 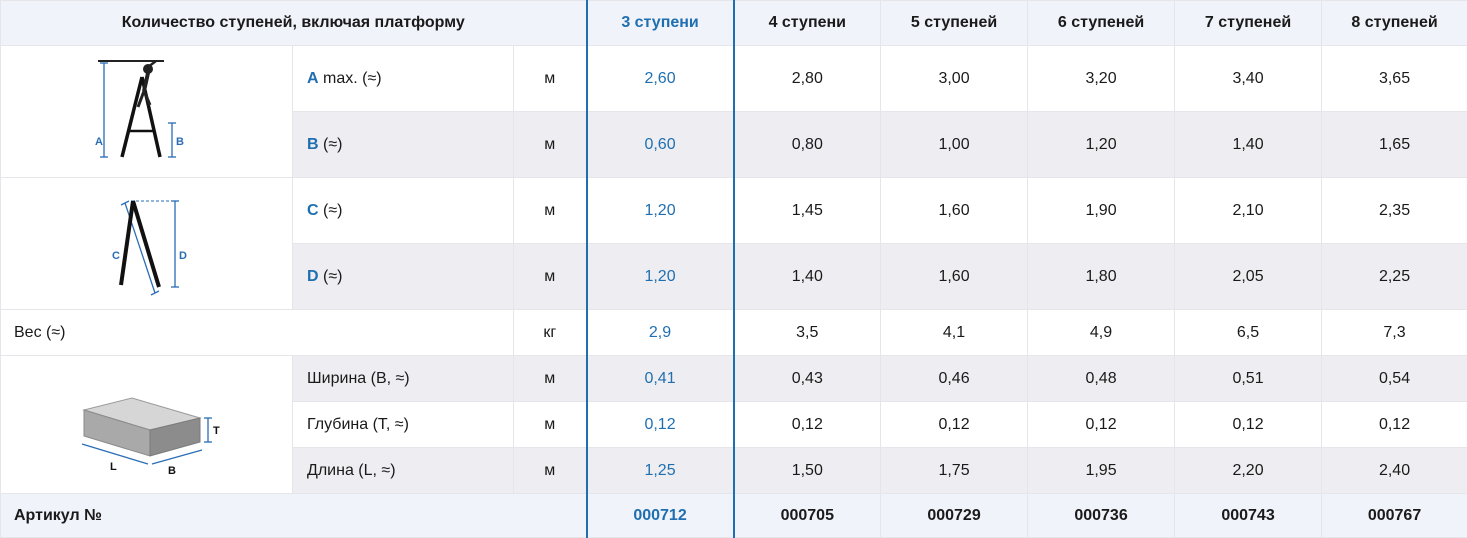 What do you see at coordinates (807, 516) in the screenshot?
I see `article-number: 000705` at bounding box center [807, 516].